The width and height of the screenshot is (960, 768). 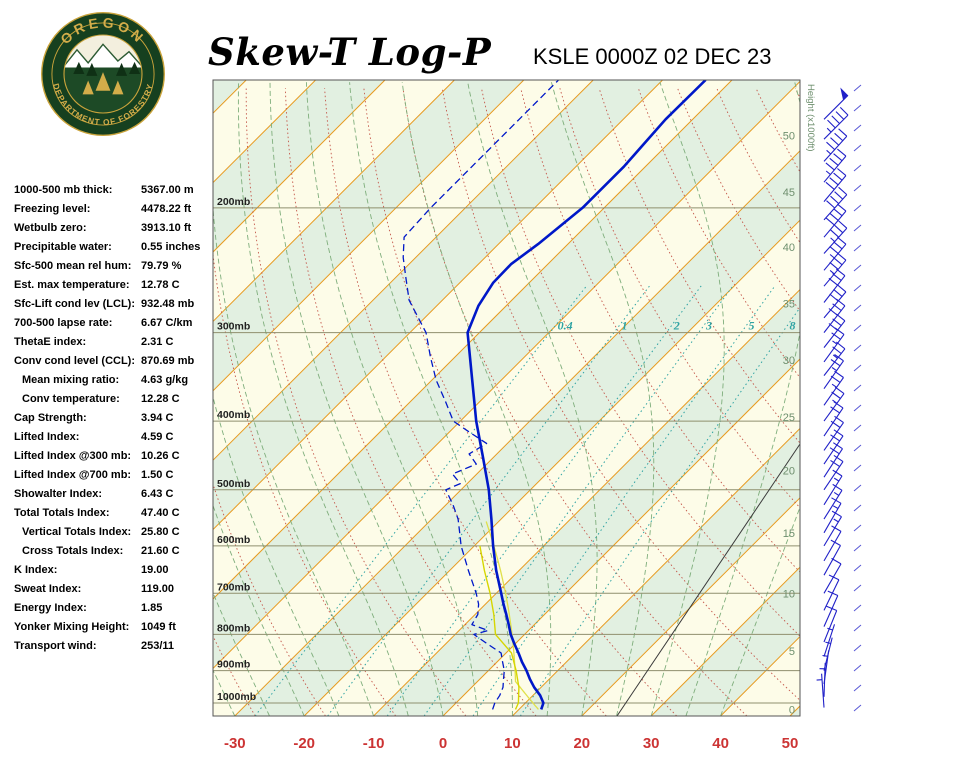 I want to click on pressure-label: 600mb, so click(x=233, y=540).